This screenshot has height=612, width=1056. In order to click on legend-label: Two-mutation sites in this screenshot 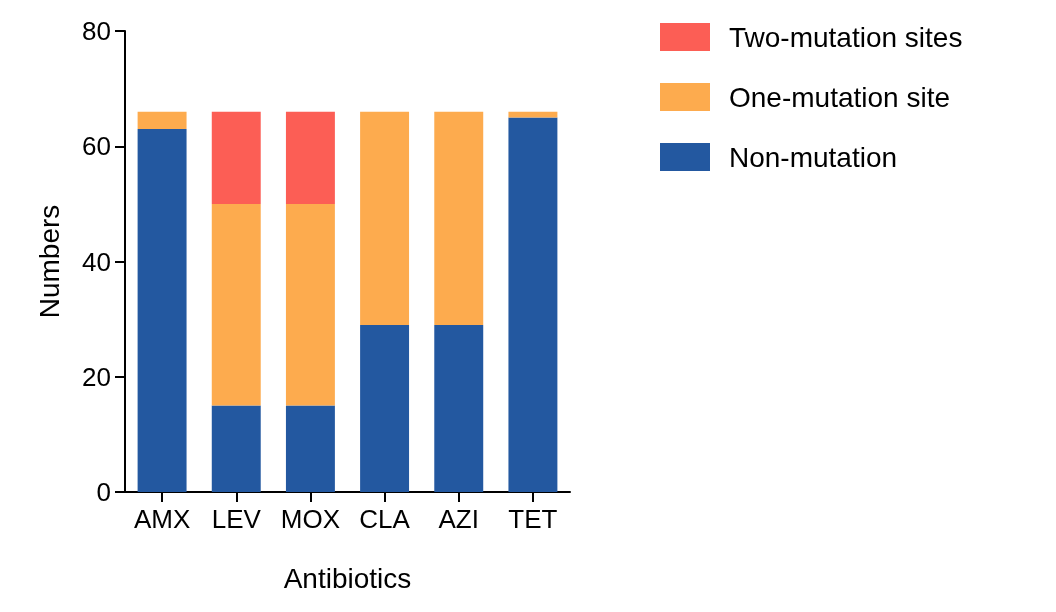, I will do `click(846, 37)`.